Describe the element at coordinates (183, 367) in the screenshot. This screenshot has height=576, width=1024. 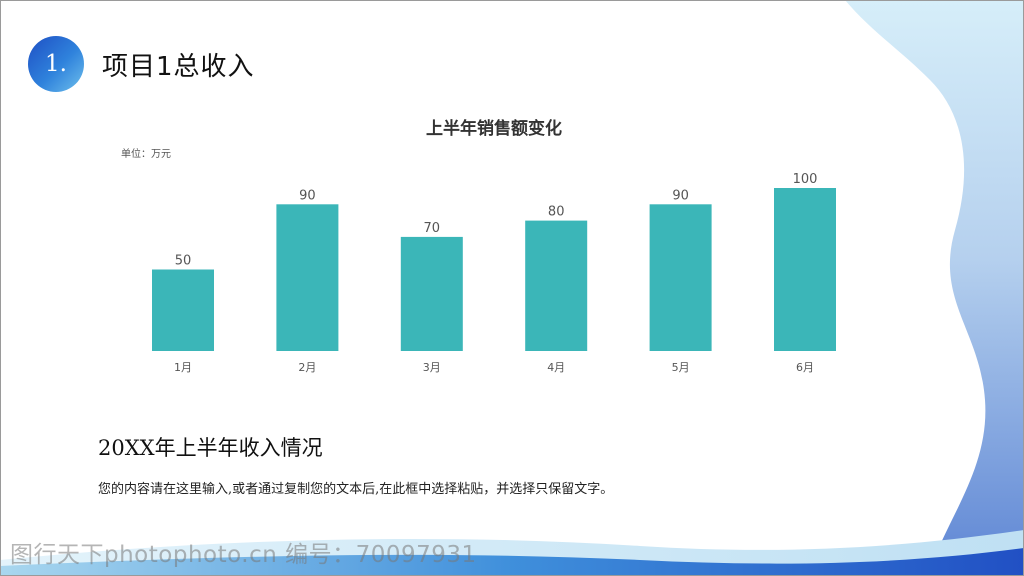
I see `x-tick-label-1: 1月` at that location.